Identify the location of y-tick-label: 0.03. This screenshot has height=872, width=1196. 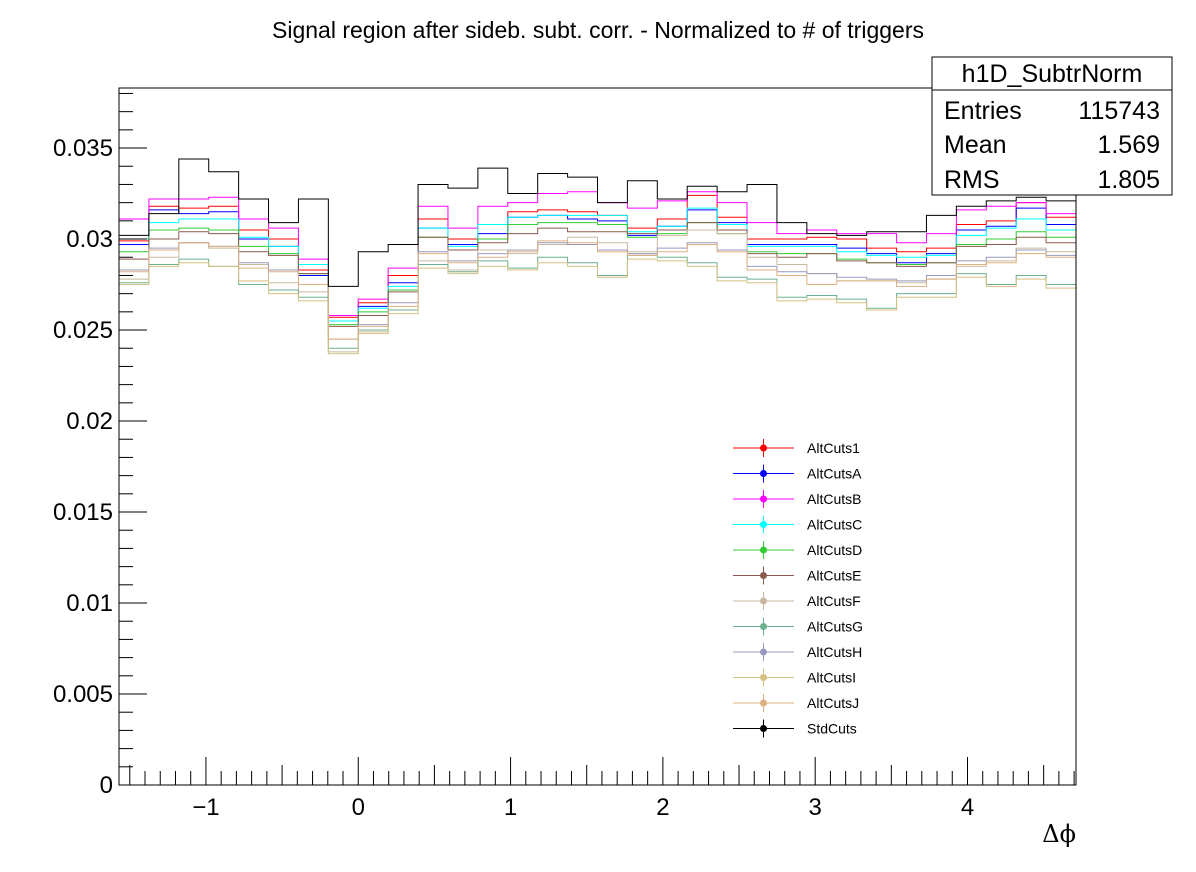
(89, 239).